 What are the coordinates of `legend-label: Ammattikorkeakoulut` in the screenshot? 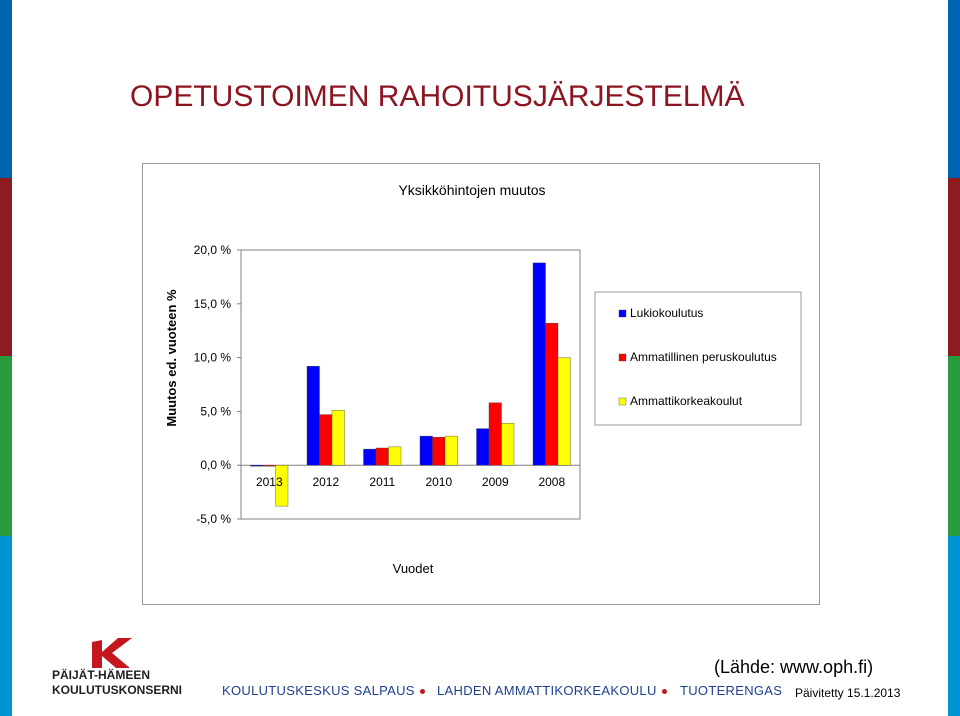 It's located at (686, 401).